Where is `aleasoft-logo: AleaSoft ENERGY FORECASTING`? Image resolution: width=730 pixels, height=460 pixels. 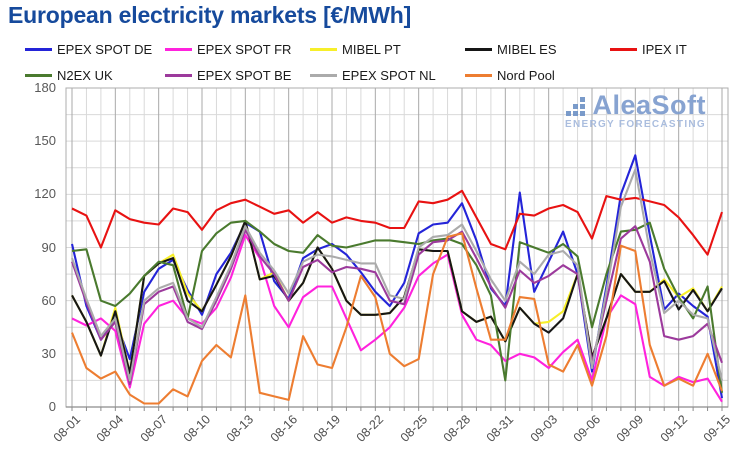 aleasoft-logo: AleaSoft ENERGY FORECASTING is located at coordinates (615, 111).